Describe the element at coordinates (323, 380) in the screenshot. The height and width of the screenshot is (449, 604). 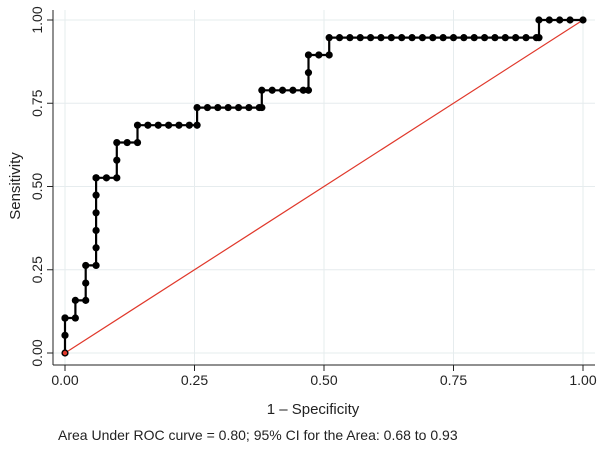
I see `x-tick-label-2: 0.50` at that location.